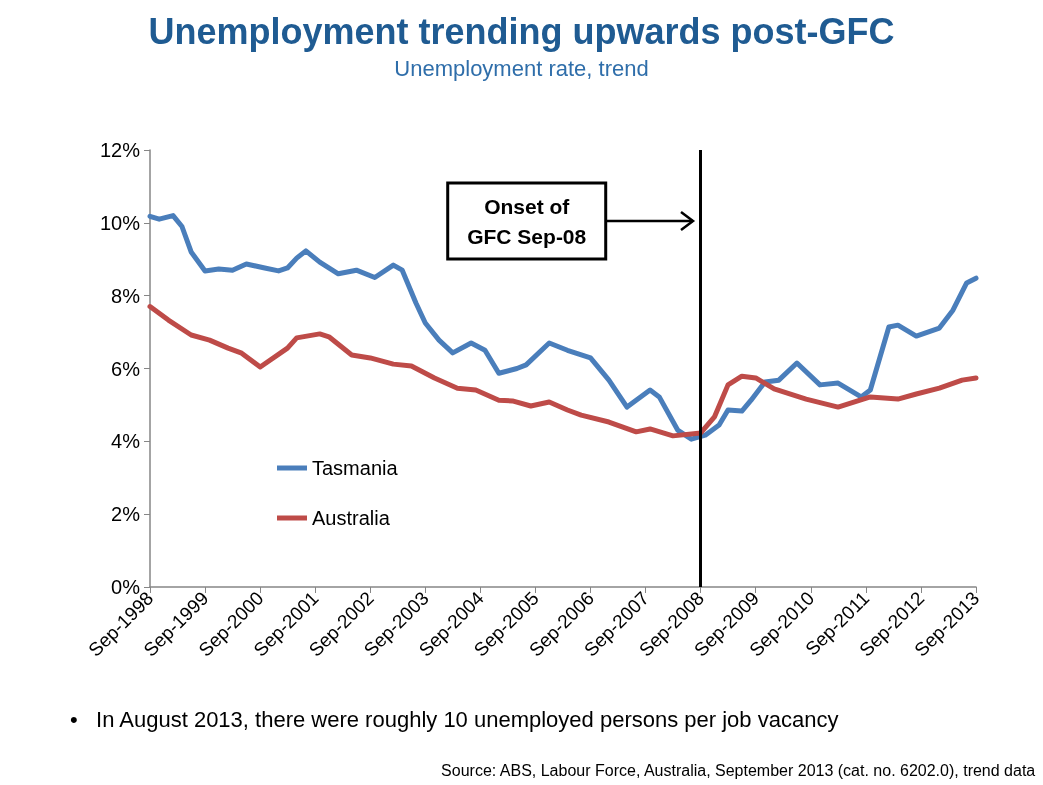  I want to click on chart-subtitle: Unemployment rate, trend, so click(521, 68).